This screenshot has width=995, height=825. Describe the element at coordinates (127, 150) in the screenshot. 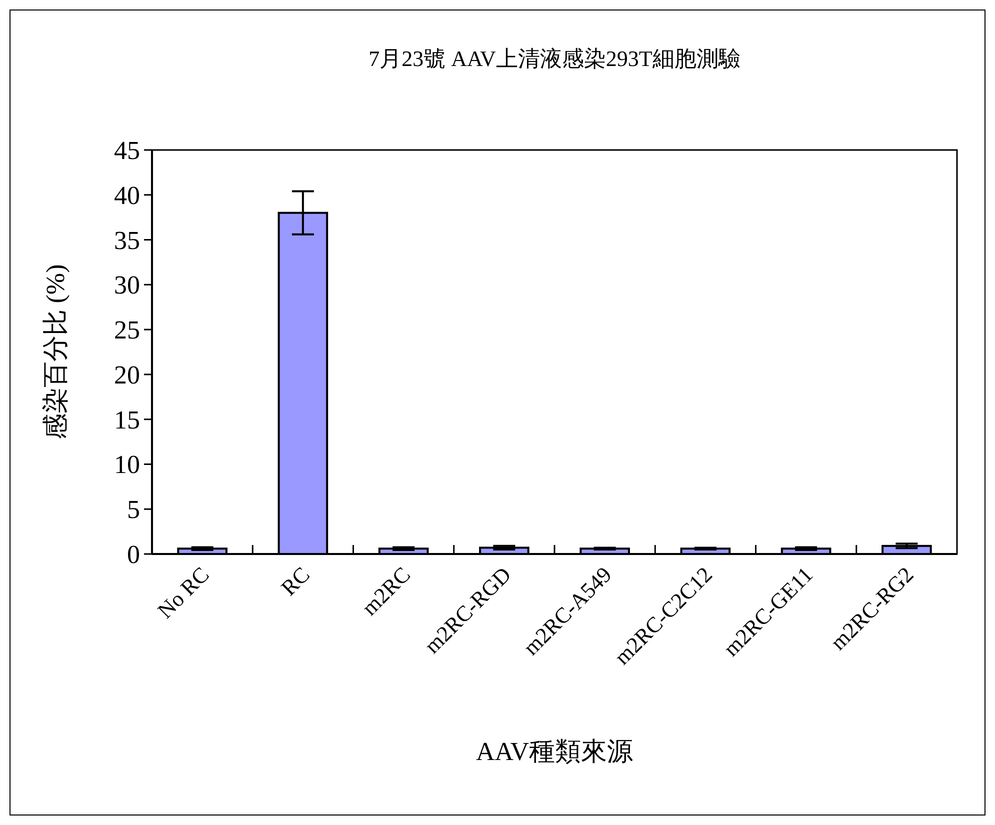

I see `y-tick-label: 45` at that location.